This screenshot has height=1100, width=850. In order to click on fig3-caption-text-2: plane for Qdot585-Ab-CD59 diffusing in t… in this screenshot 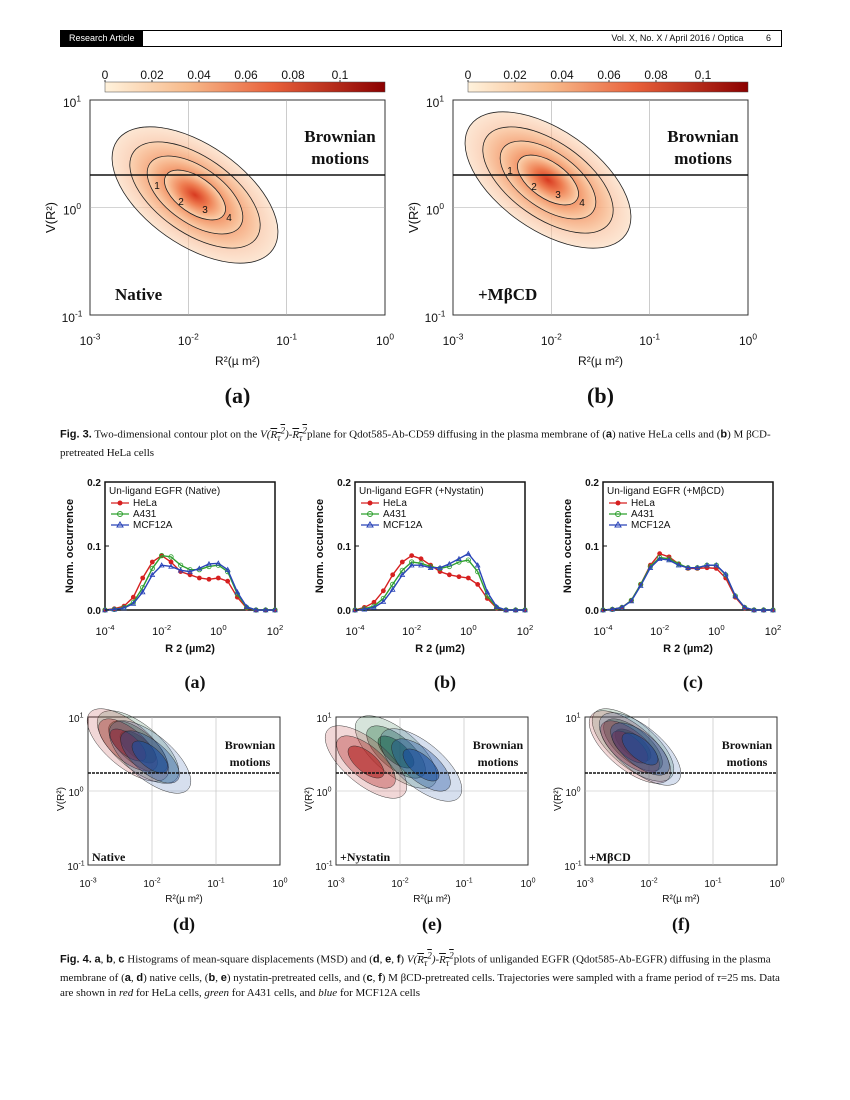, I will do `click(456, 434)`.